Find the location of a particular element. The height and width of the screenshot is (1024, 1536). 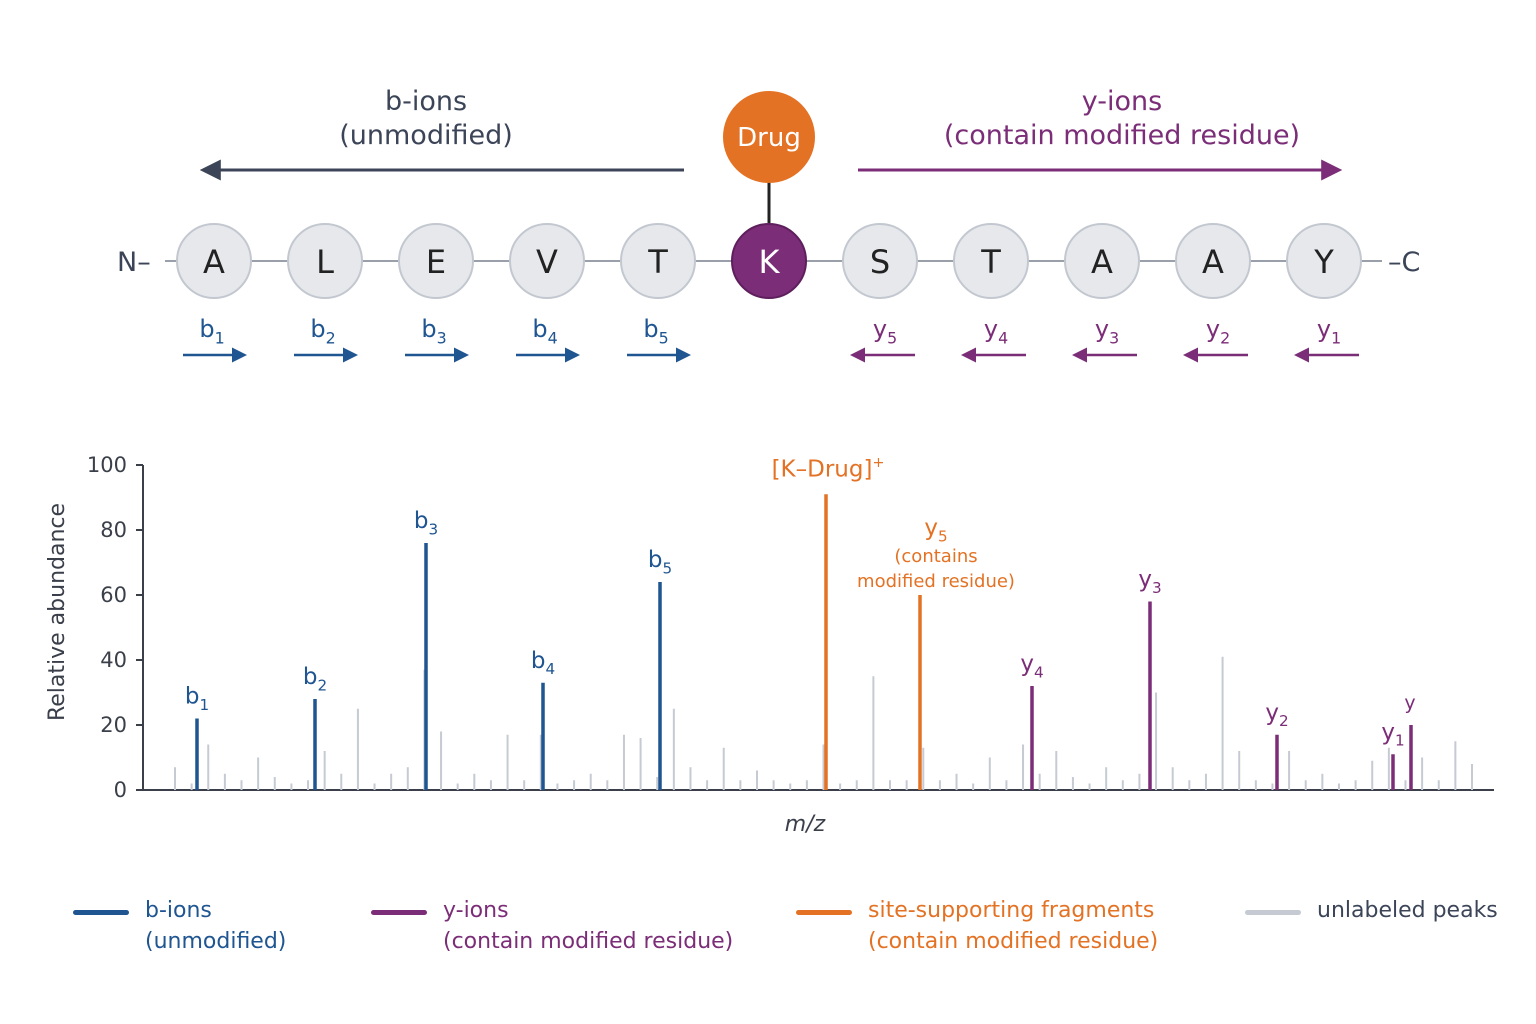

legend-label: unlabeled peaks is located at coordinates (1407, 910).